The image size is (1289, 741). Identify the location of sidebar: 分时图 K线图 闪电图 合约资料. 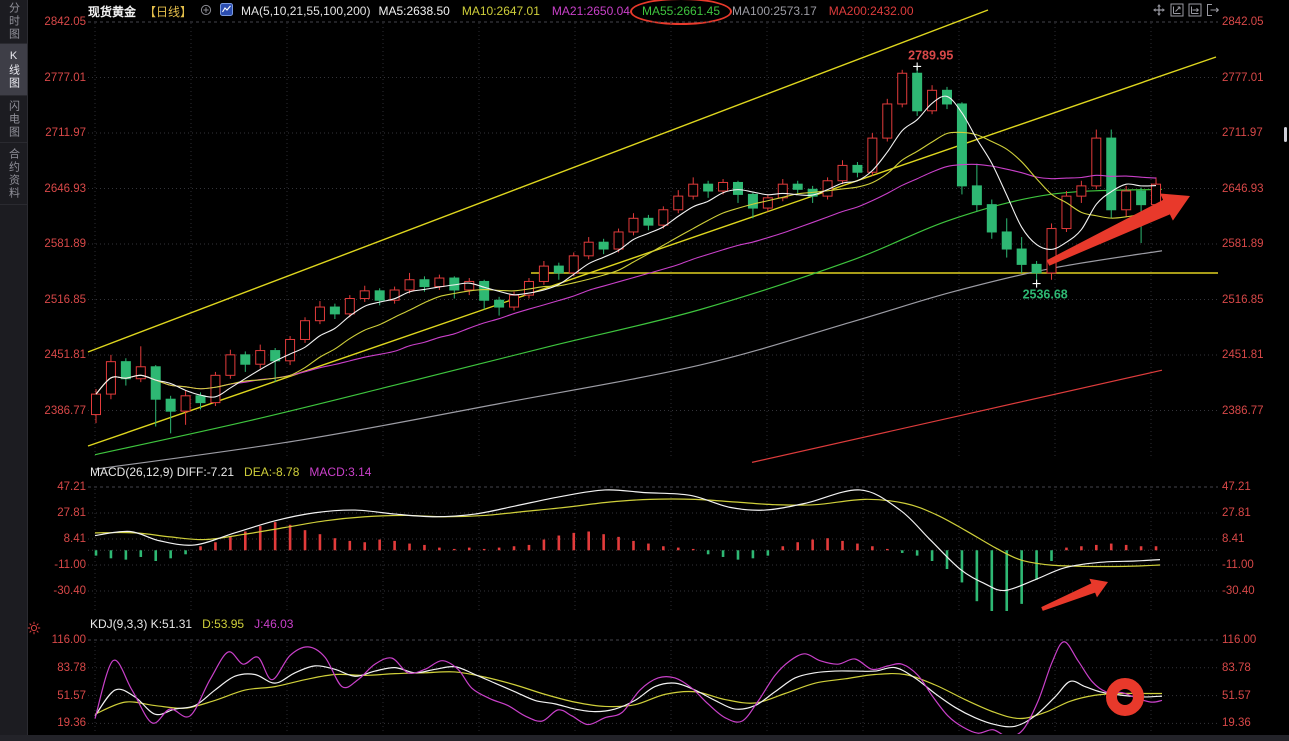
(14, 367).